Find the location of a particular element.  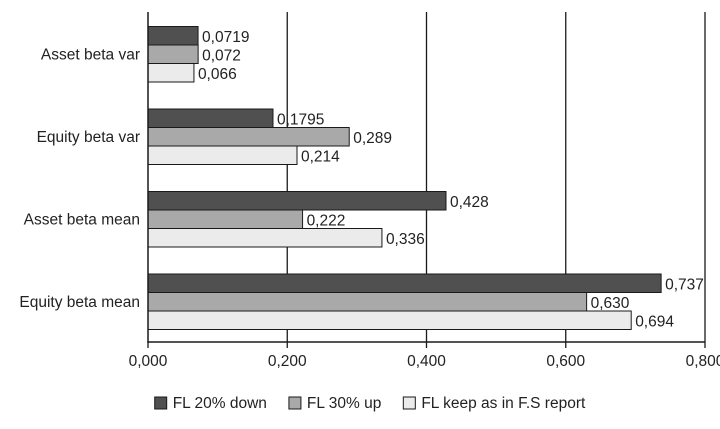

x-tick-label: 0,000 is located at coordinates (148, 361).